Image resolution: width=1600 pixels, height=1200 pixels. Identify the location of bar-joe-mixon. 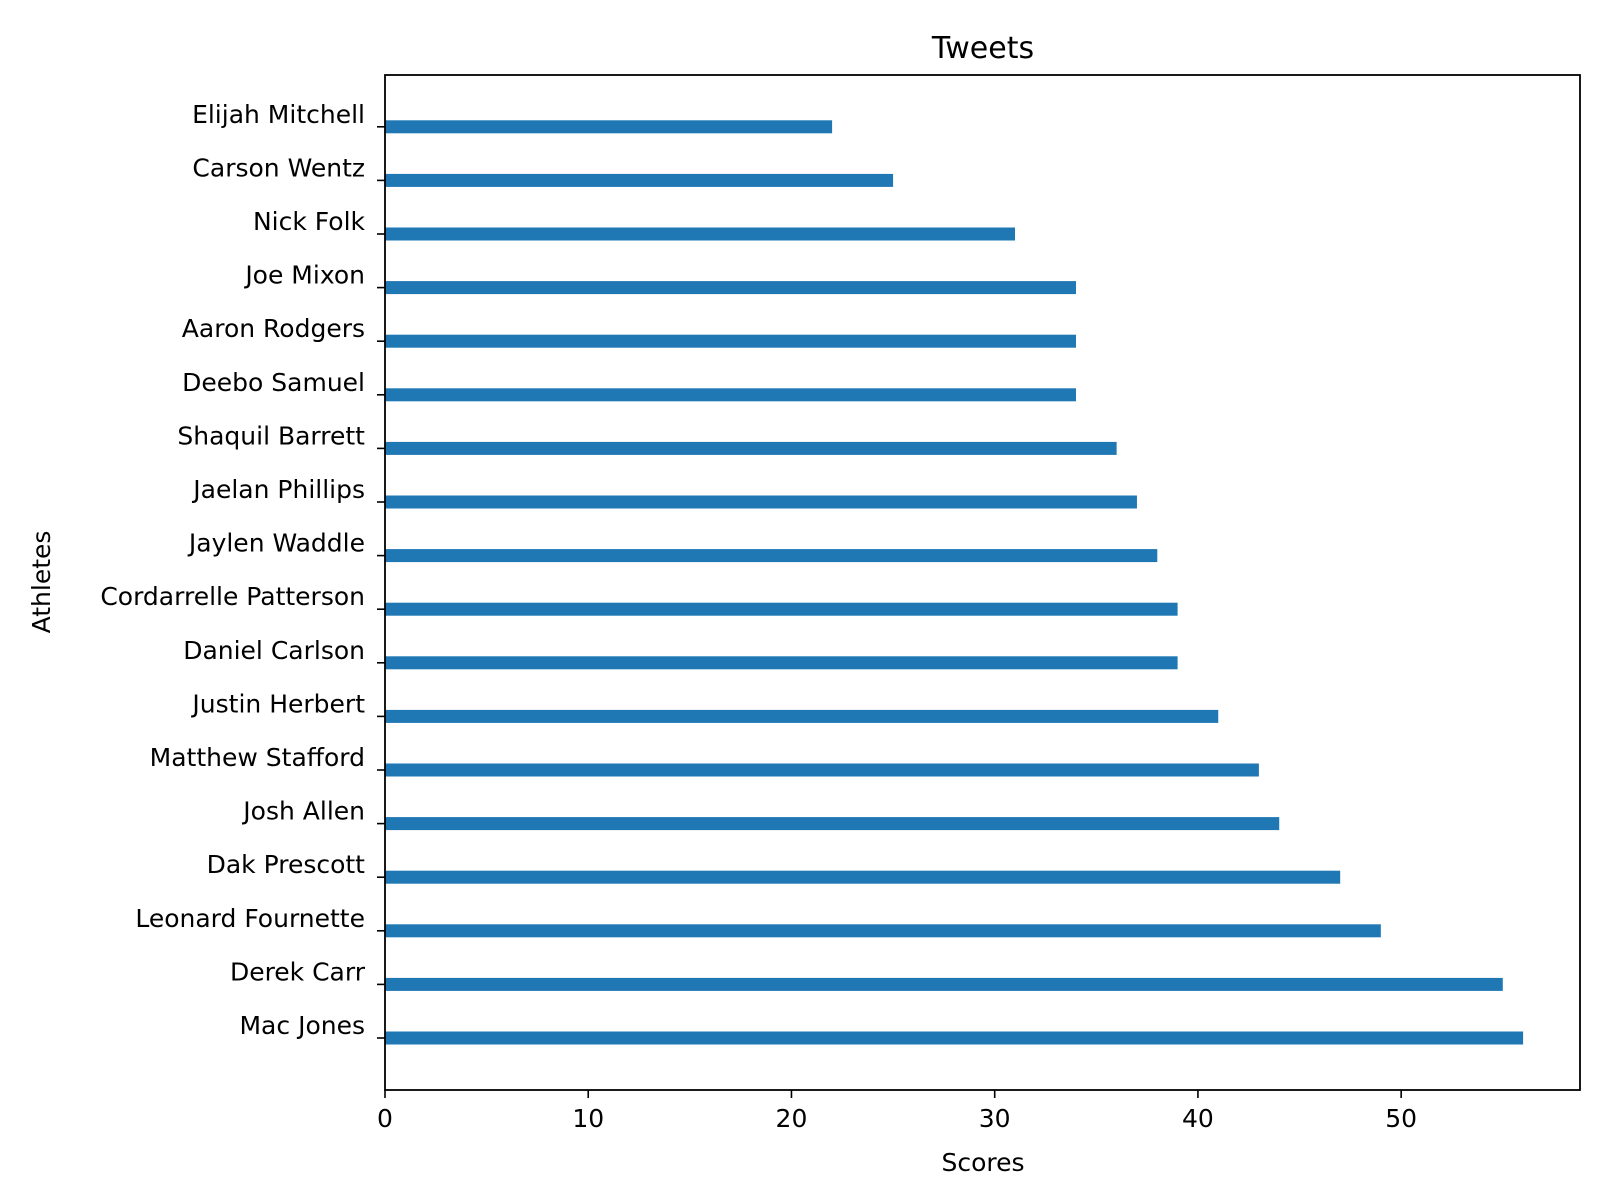
(730, 288).